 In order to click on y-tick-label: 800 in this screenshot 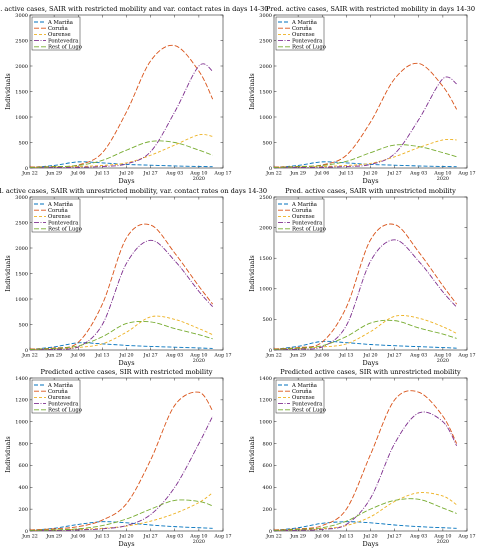, I will do `click(23, 444)`.